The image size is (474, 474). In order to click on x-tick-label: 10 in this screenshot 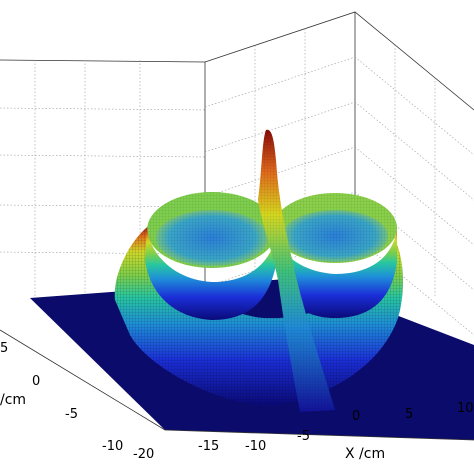, I will do `click(465, 408)`.